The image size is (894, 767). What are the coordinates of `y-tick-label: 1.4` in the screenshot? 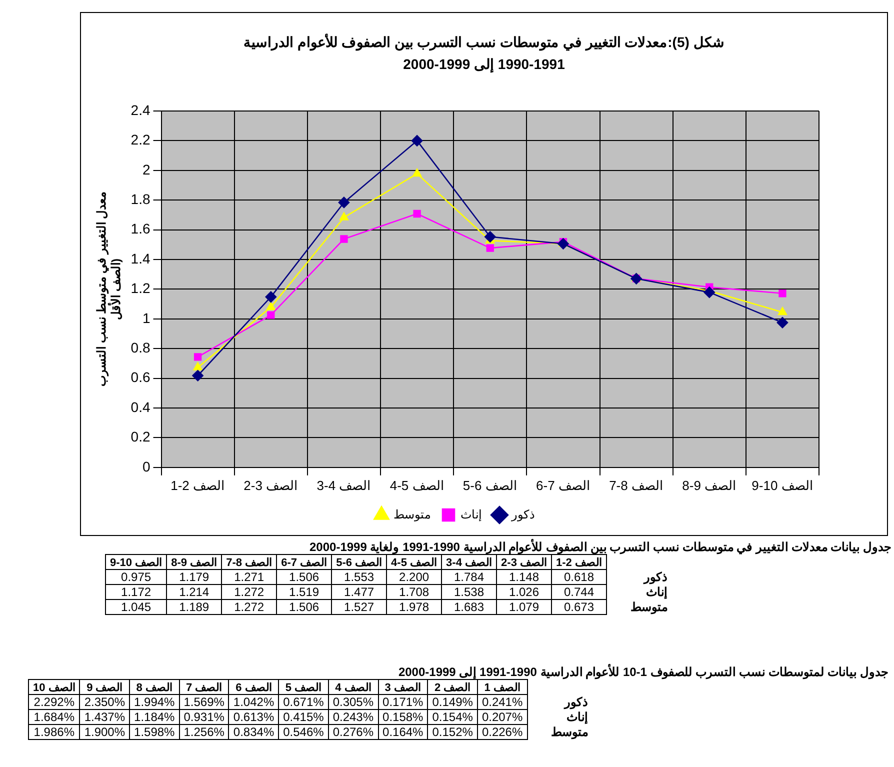 It's located at (140, 258).